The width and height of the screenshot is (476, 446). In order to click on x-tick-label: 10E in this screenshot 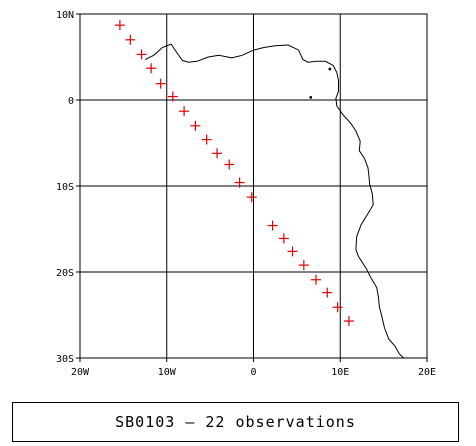, I will do `click(340, 372)`.